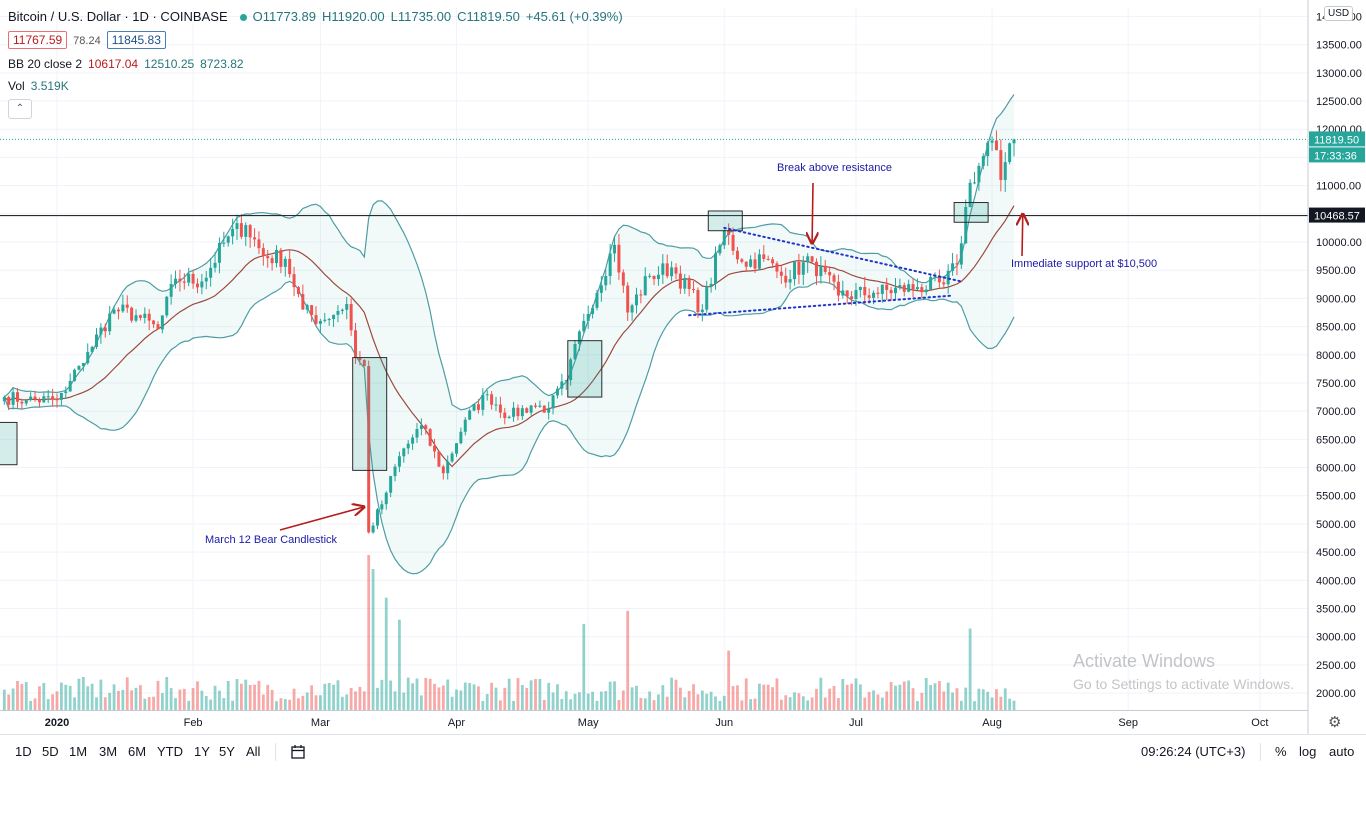 This screenshot has height=815, width=1366. I want to click on ohlc-change: +45.61 (+0.39%), so click(574, 16).